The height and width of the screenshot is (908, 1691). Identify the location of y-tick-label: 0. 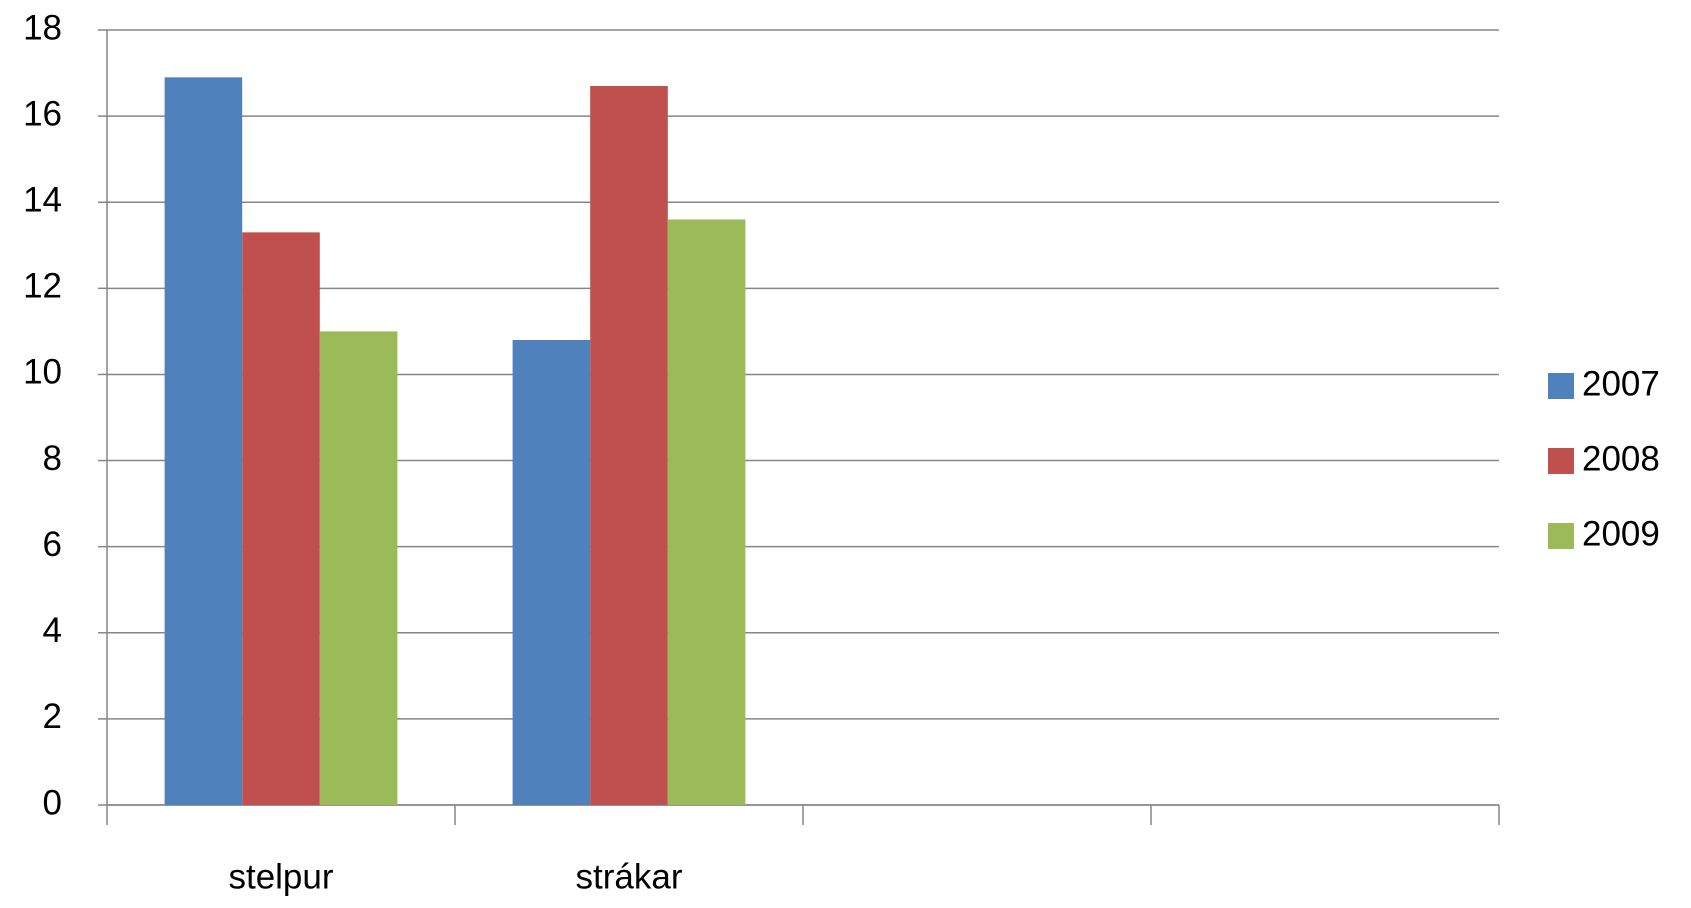
(52, 802).